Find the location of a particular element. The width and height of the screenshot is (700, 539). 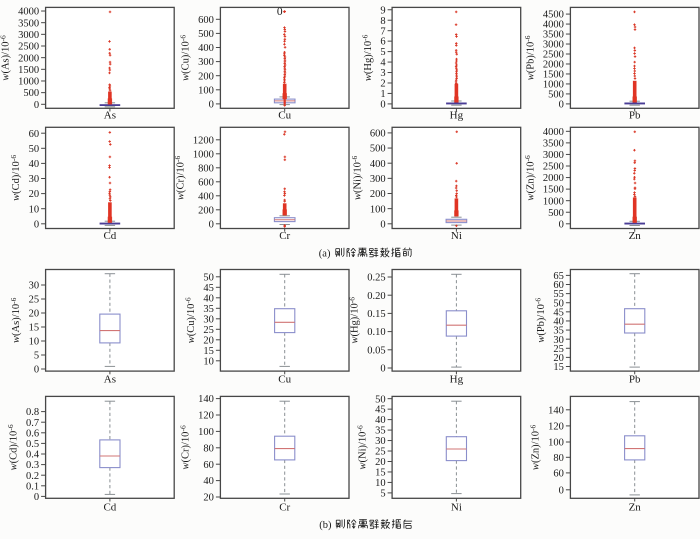

svg-text: 0.8 is located at coordinates (32, 412).